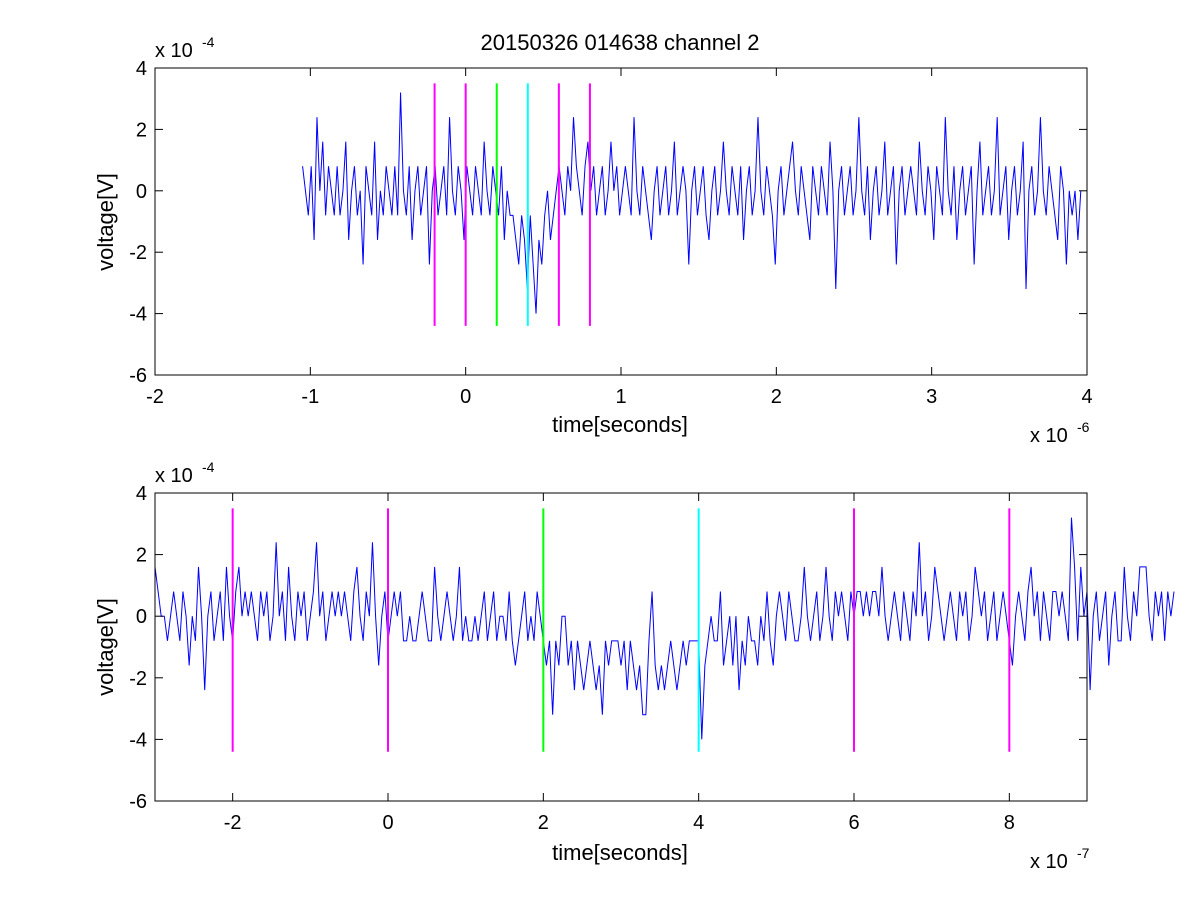 Image resolution: width=1200 pixels, height=900 pixels. Describe the element at coordinates (776, 397) in the screenshot. I see `top-x-tick-label: 2` at that location.